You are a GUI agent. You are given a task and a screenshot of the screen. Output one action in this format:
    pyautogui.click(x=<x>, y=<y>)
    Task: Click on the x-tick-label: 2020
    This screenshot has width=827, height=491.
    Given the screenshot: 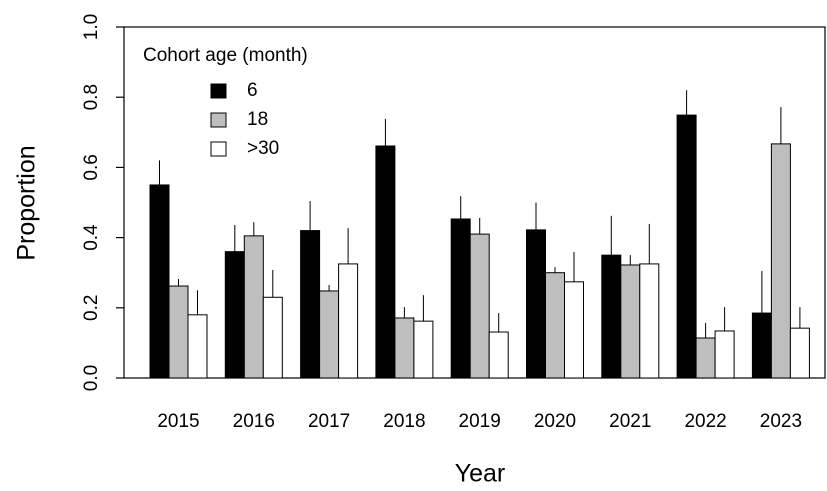 What is the action you would take?
    pyautogui.click(x=555, y=421)
    